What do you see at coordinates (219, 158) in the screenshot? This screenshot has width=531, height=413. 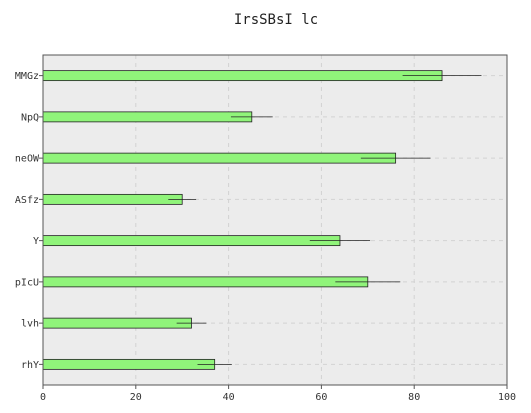 I see `bar-neOW` at bounding box center [219, 158].